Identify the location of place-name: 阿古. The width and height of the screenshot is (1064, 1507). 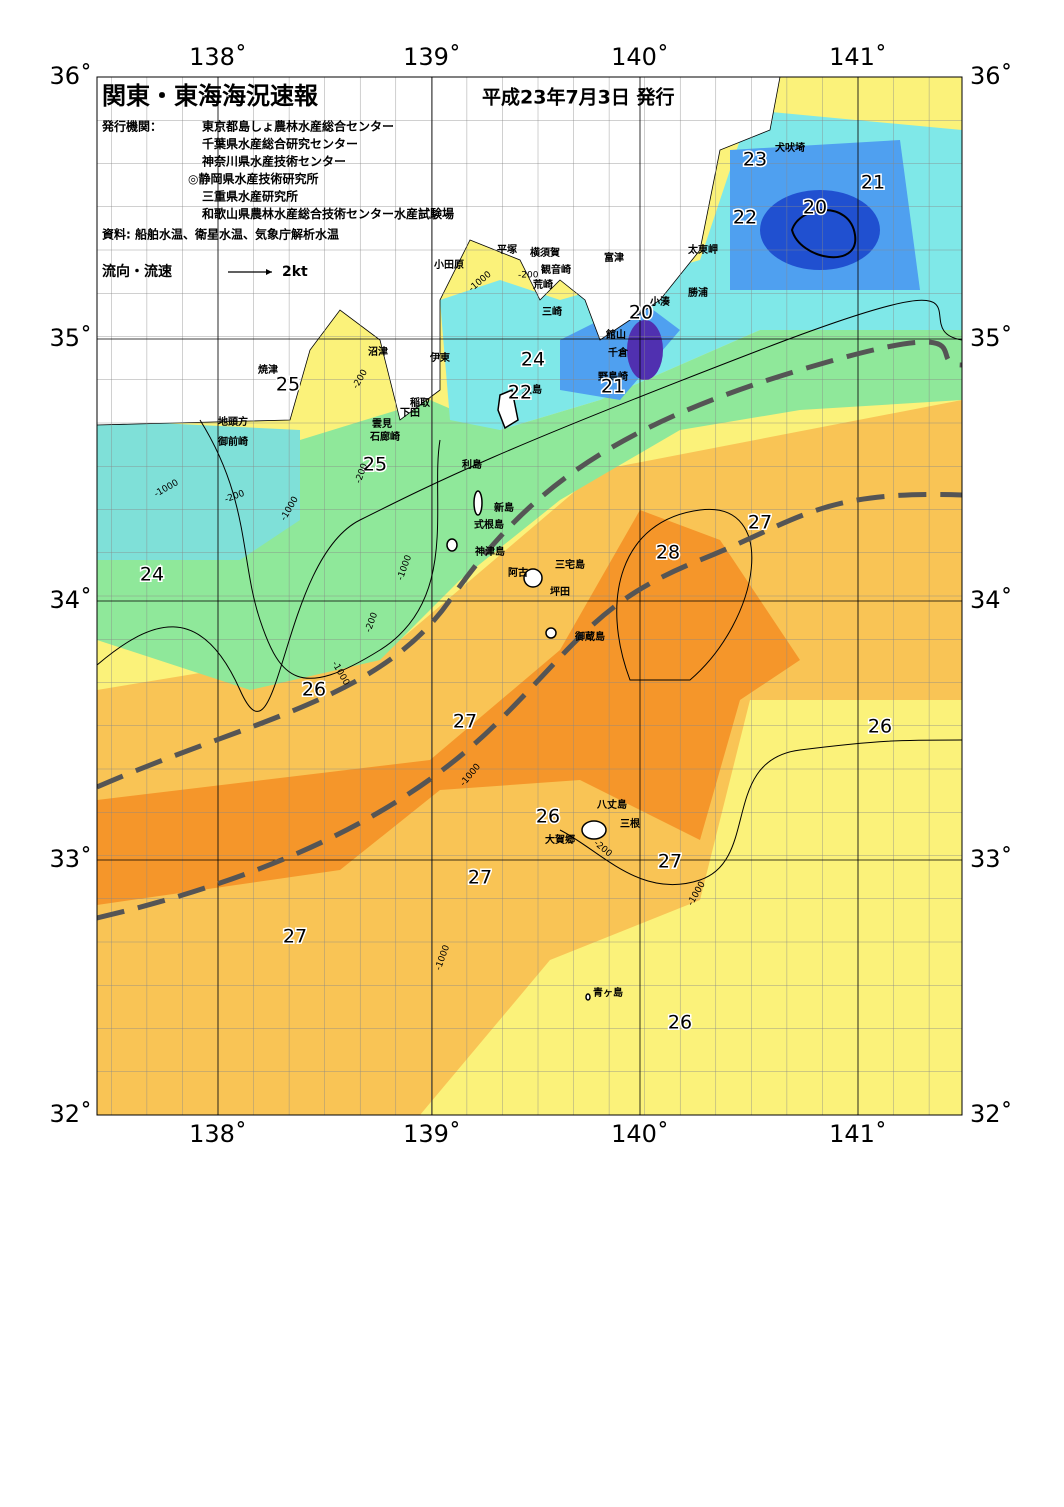
(518, 572).